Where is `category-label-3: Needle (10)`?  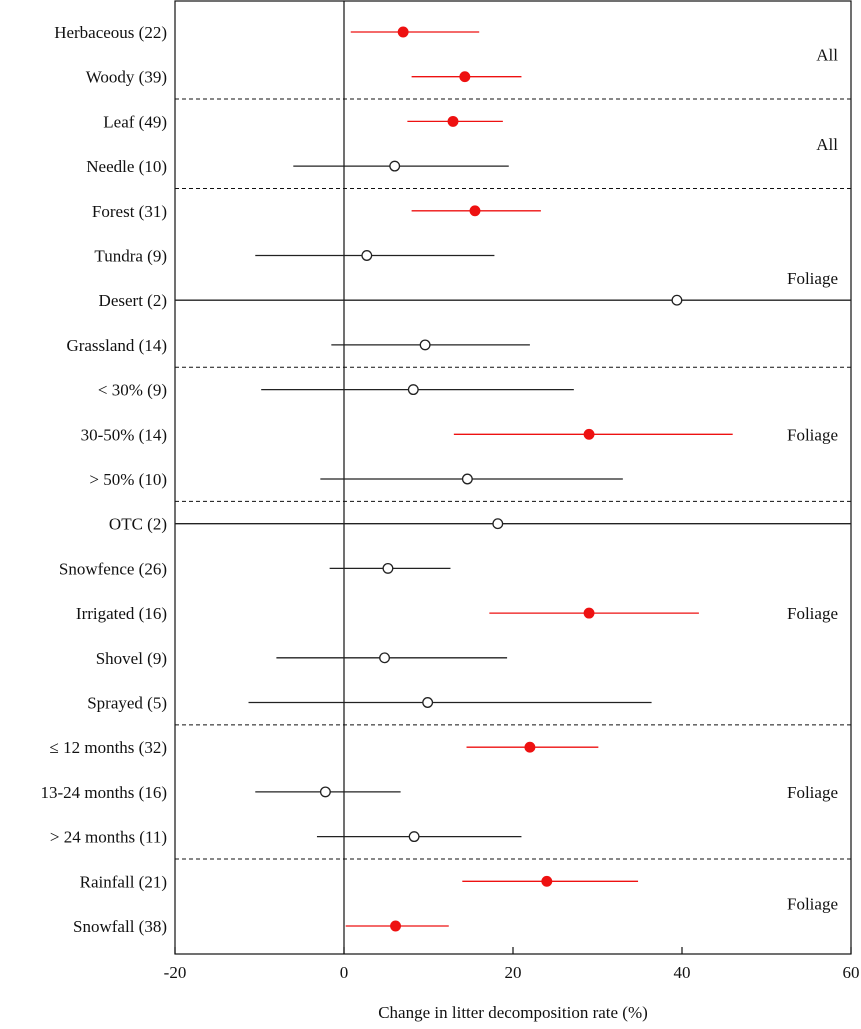
category-label-3: Needle (10) is located at coordinates (126, 166).